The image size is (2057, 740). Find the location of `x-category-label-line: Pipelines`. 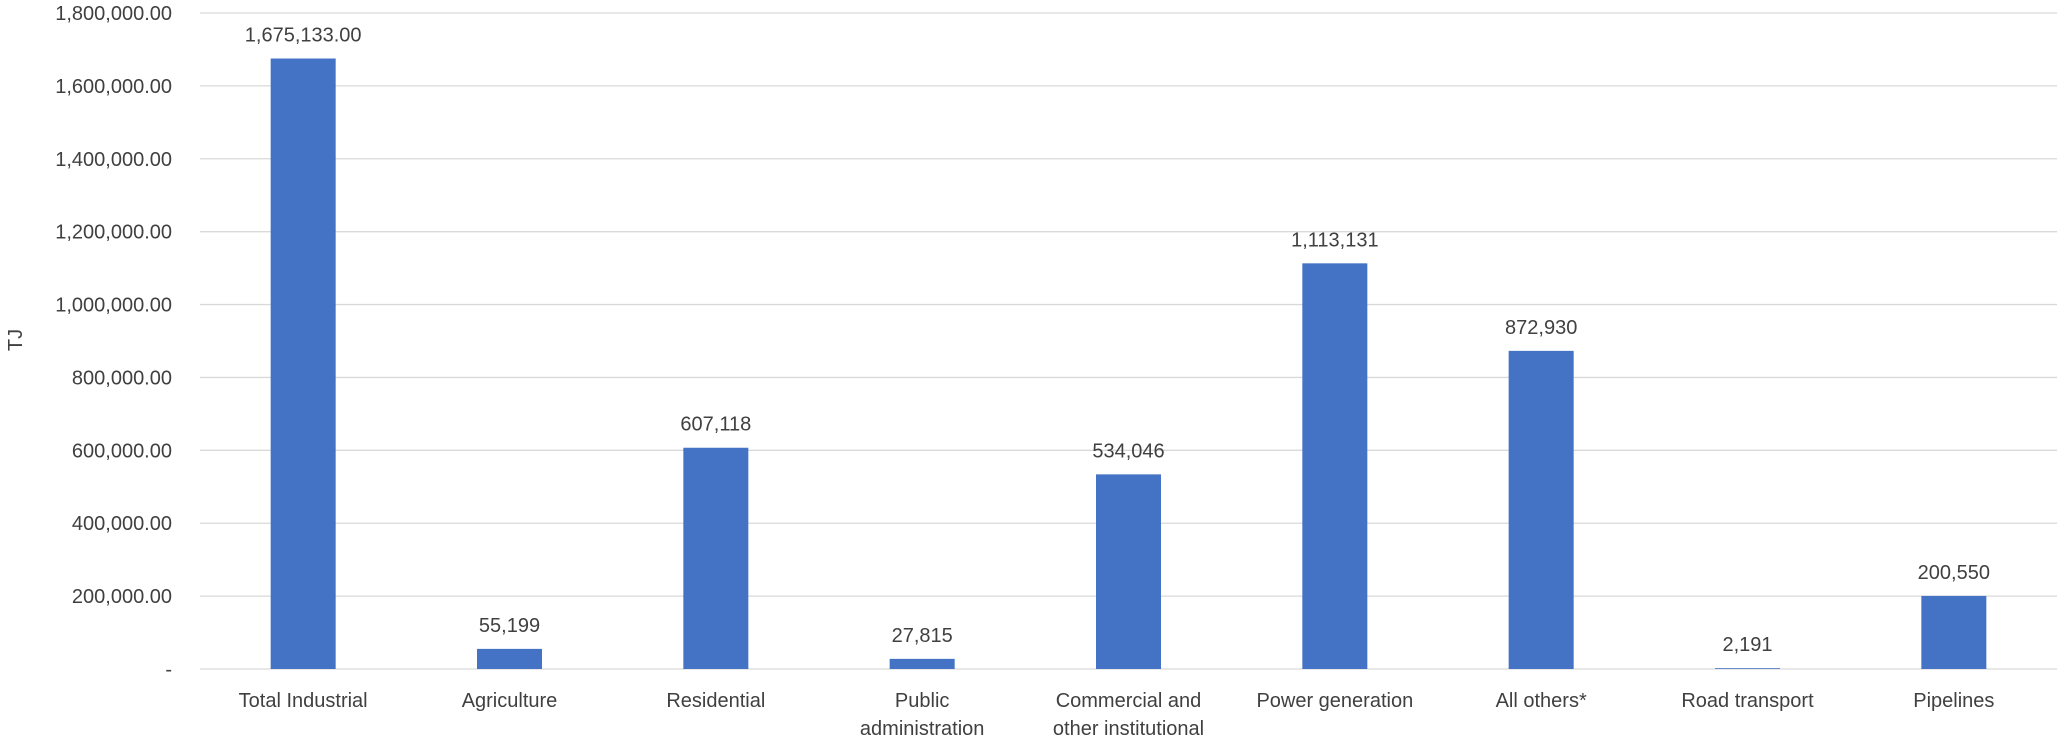

x-category-label-line: Pipelines is located at coordinates (1953, 701).